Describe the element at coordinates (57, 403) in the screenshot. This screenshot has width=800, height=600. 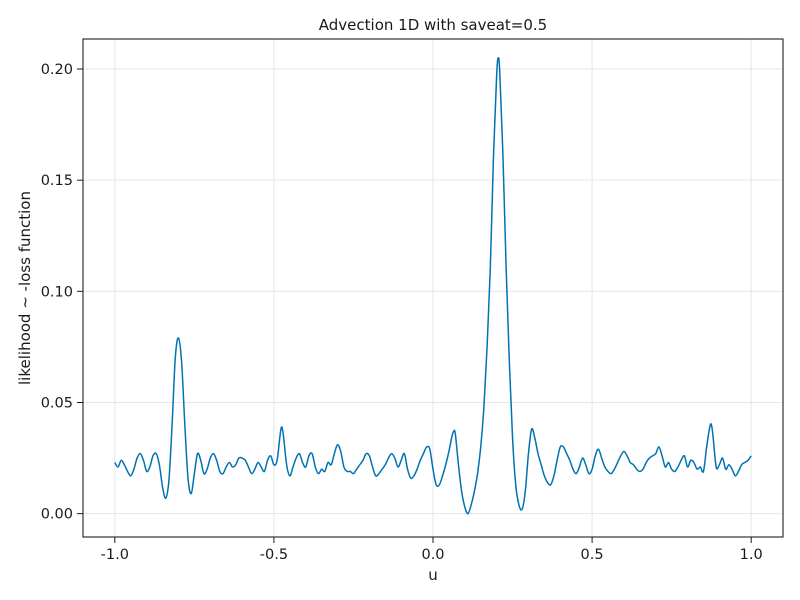
I see `y-tick-label: 0.05` at that location.